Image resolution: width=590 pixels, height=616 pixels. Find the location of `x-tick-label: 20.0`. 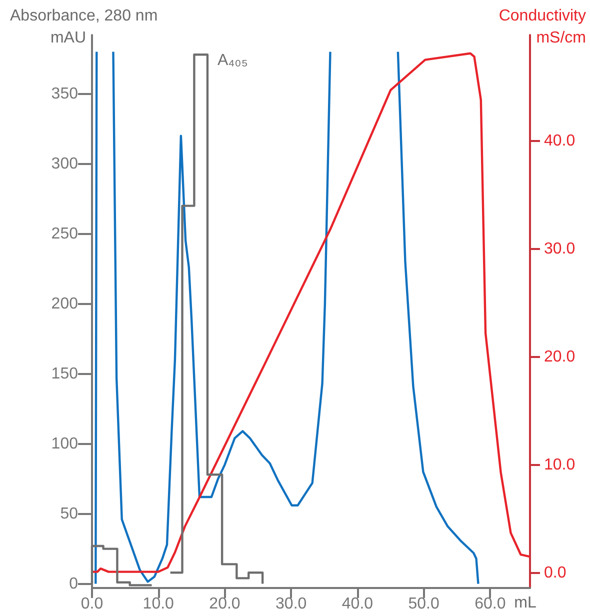

x-tick-label: 20.0 is located at coordinates (224, 604).